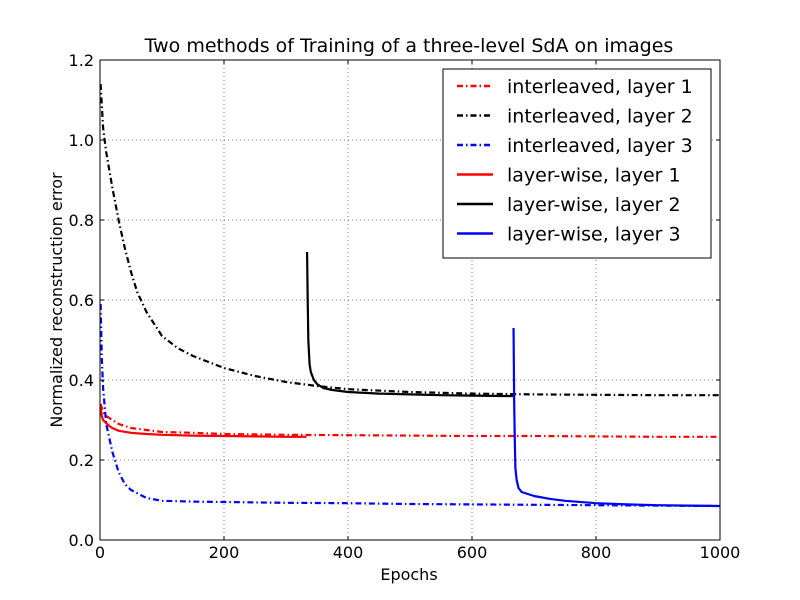 The height and width of the screenshot is (600, 800). What do you see at coordinates (594, 176) in the screenshot?
I see `legend-label-4: layer-wise, layer 1` at bounding box center [594, 176].